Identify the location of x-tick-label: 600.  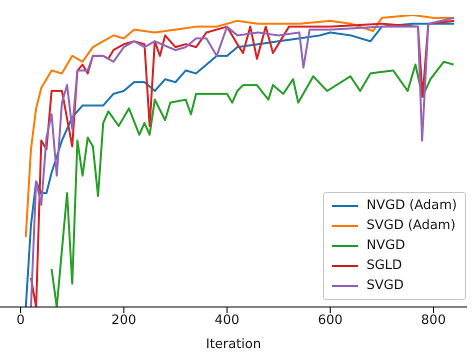
(330, 320).